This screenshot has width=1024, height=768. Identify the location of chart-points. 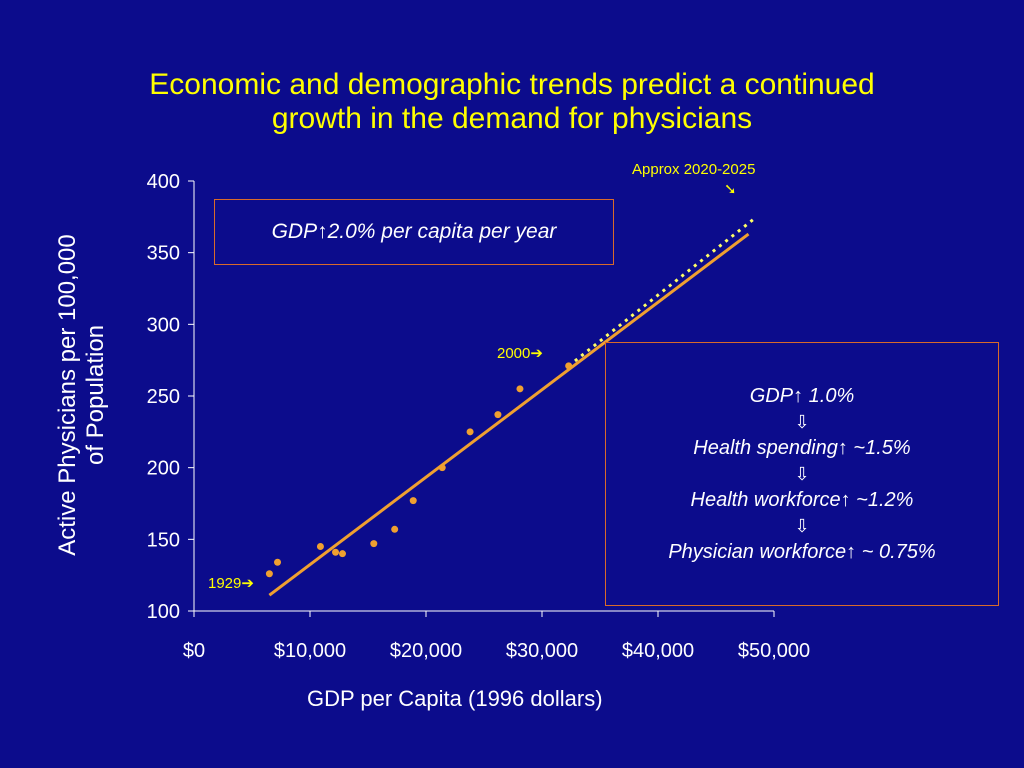
(419, 470).